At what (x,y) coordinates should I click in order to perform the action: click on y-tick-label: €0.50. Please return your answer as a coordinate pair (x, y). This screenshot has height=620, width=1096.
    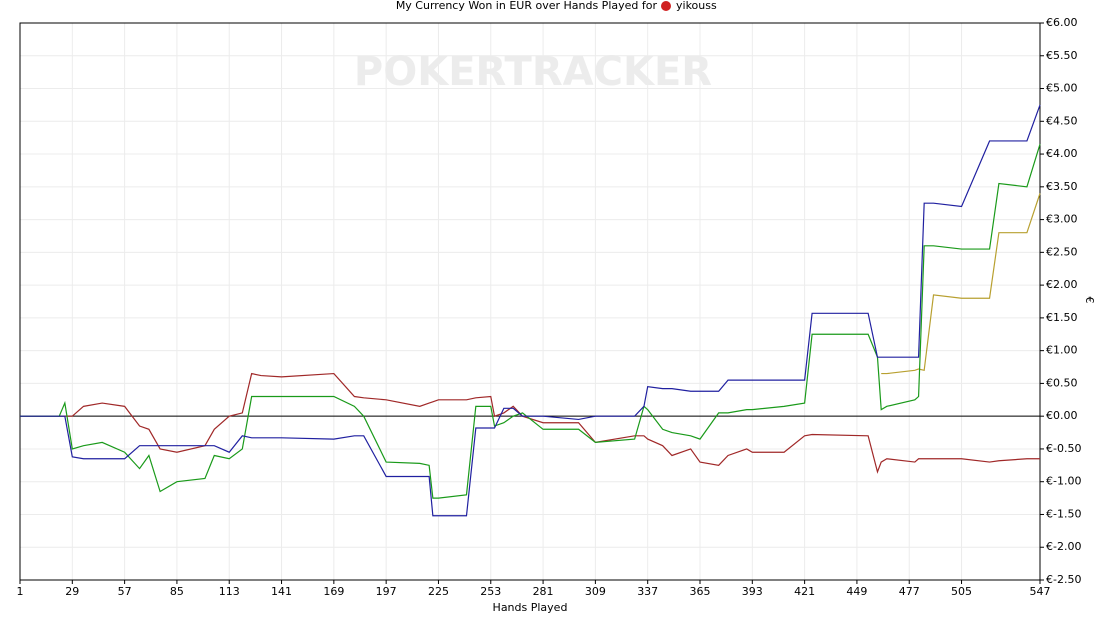
    Looking at the image, I should click on (1062, 382).